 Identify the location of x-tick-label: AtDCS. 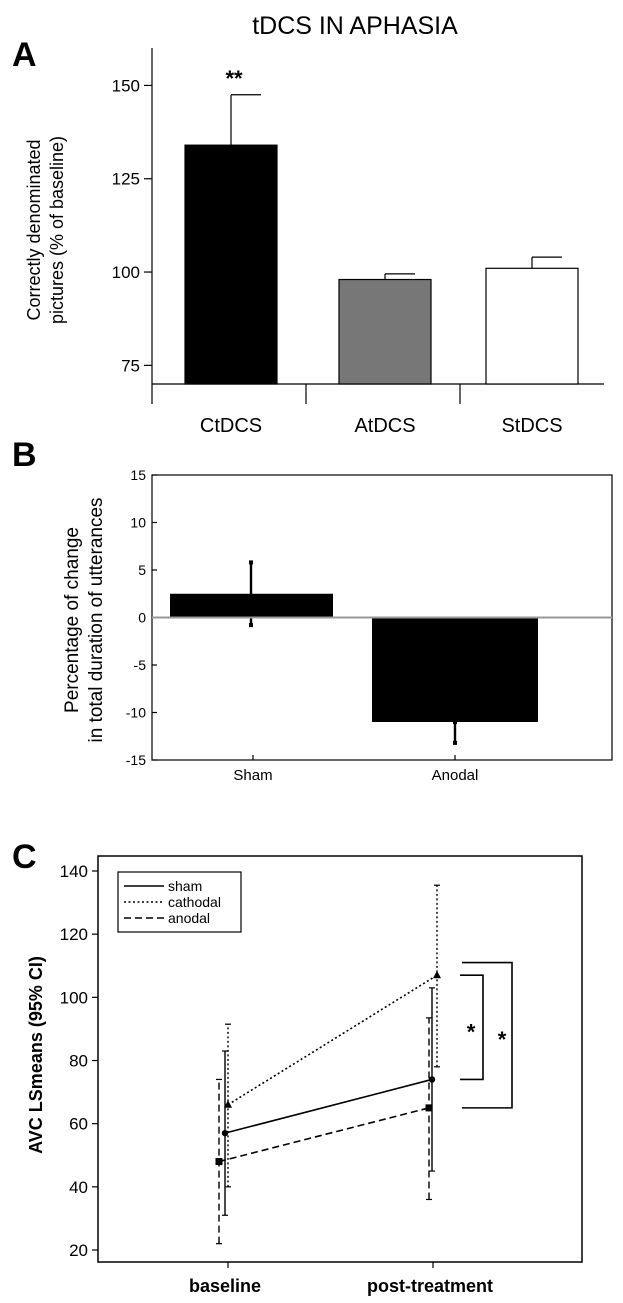
(384, 426).